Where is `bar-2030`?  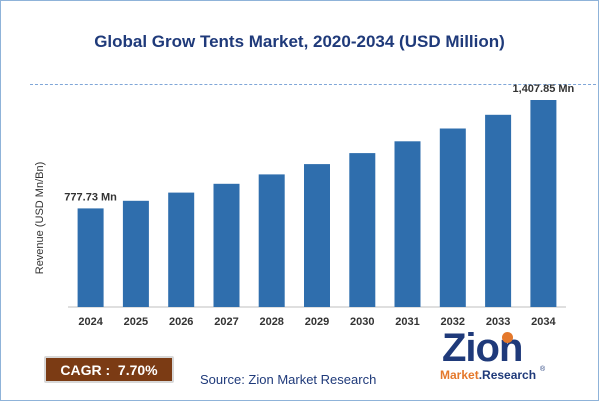 bar-2030 is located at coordinates (362, 230).